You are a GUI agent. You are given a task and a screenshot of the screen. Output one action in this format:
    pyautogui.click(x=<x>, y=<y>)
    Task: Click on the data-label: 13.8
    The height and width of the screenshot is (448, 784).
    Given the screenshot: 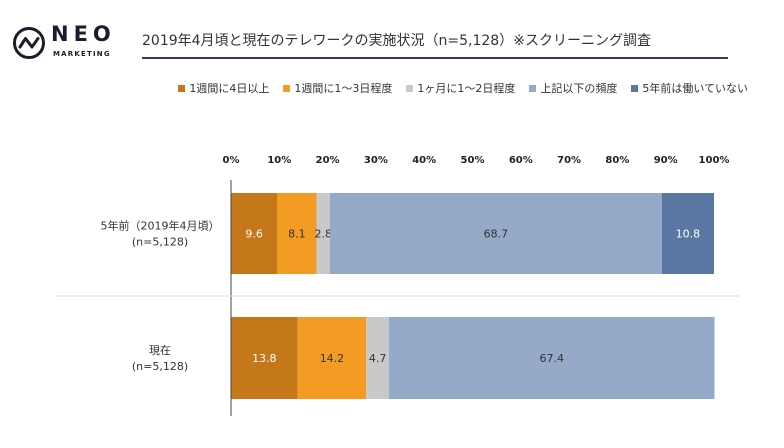 What is the action you would take?
    pyautogui.click(x=264, y=358)
    